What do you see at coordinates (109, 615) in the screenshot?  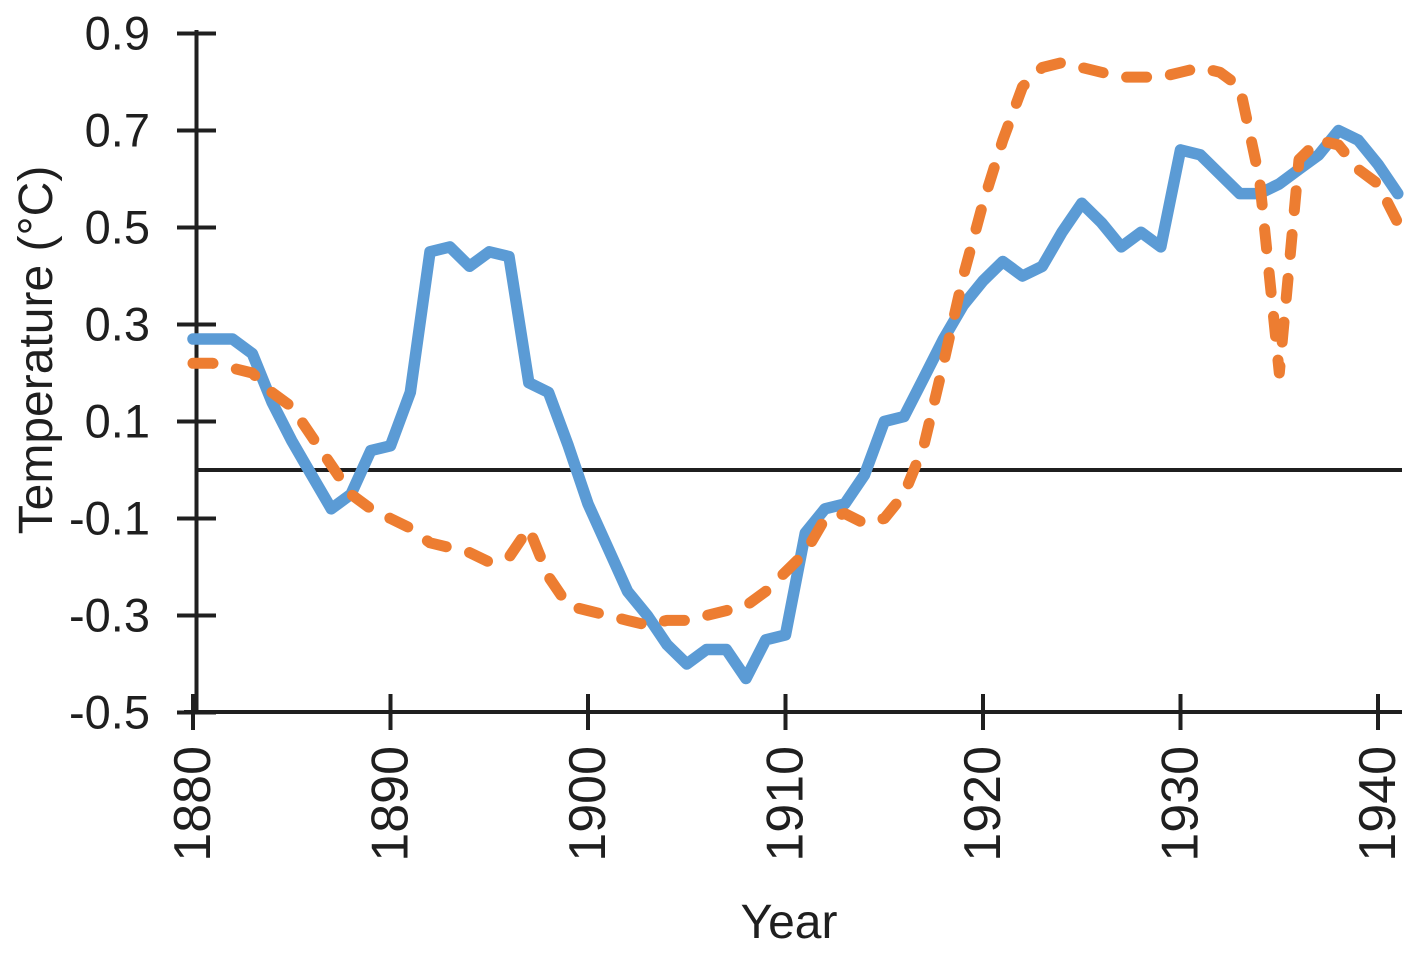 I see `y-tick-label: -0.3` at bounding box center [109, 615].